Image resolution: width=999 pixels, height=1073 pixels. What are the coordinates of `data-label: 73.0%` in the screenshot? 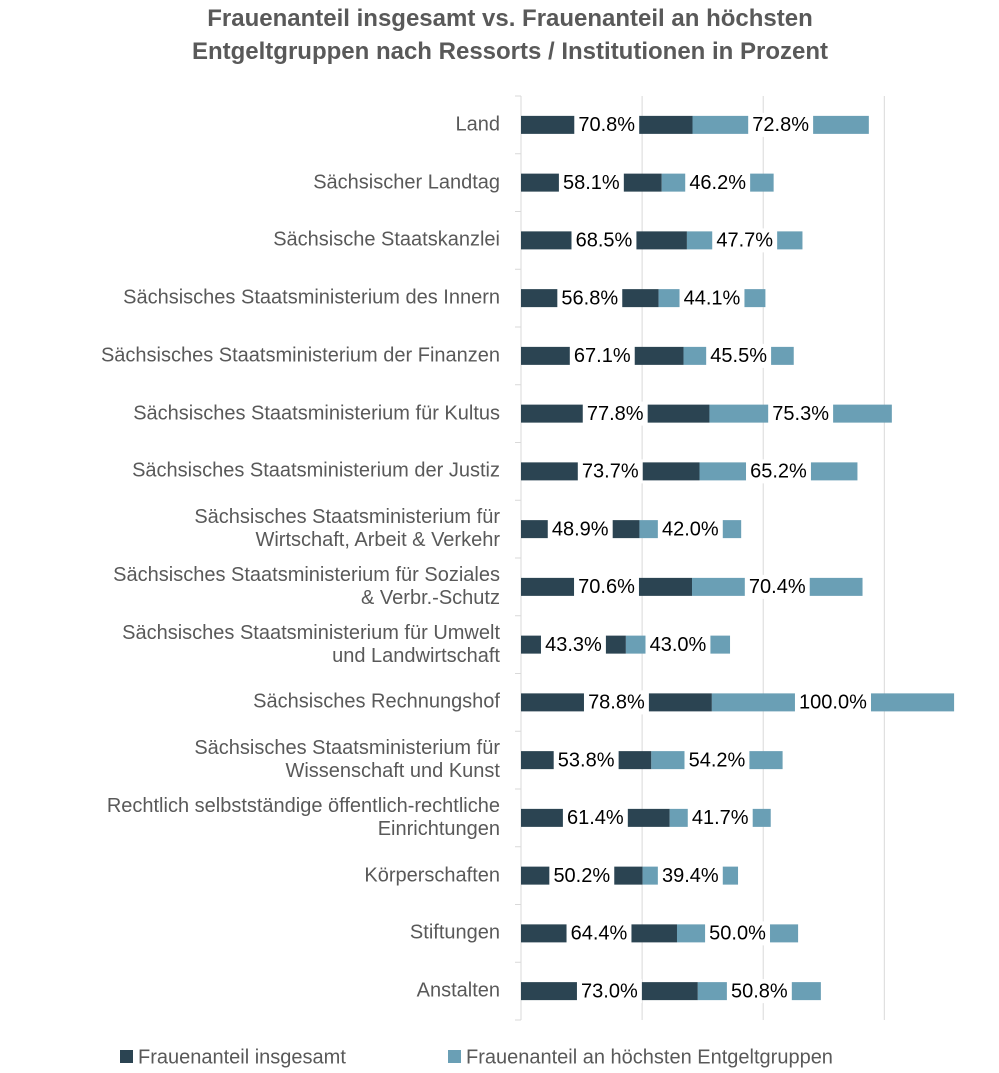 It's located at (609, 991).